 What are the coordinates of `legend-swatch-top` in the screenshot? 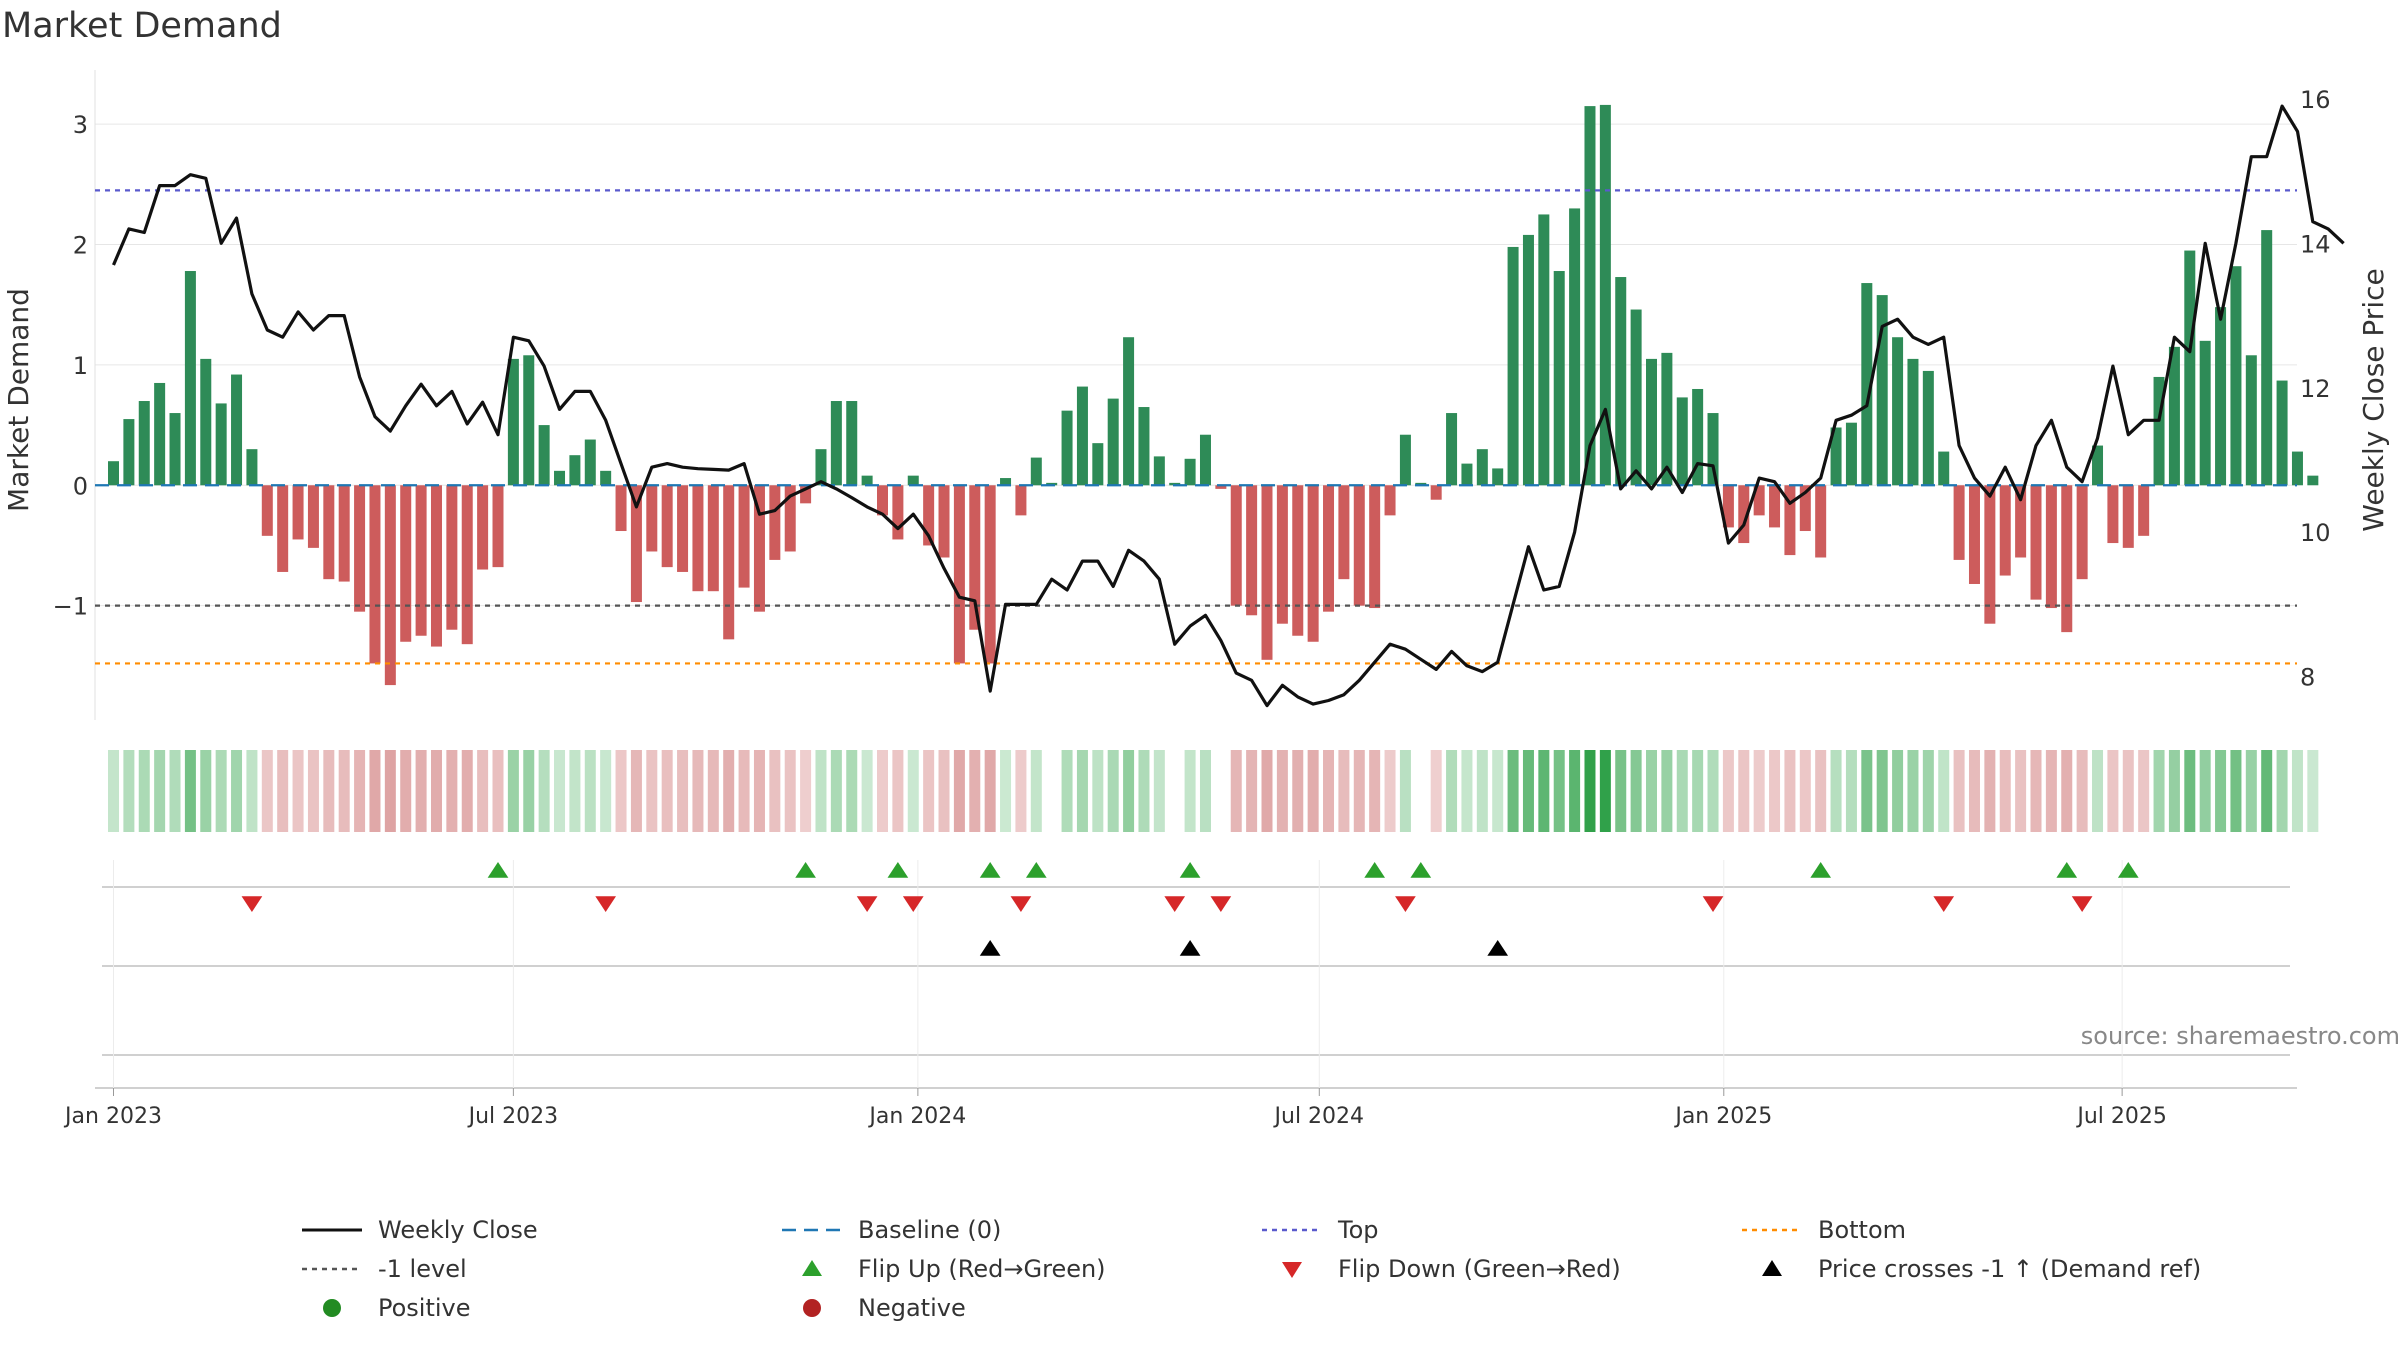 It's located at (1292, 1230).